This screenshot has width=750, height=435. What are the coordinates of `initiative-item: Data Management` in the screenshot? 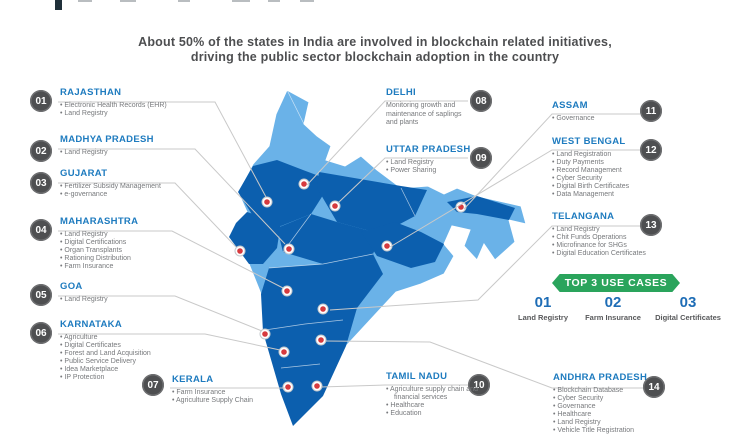 It's located at (622, 195).